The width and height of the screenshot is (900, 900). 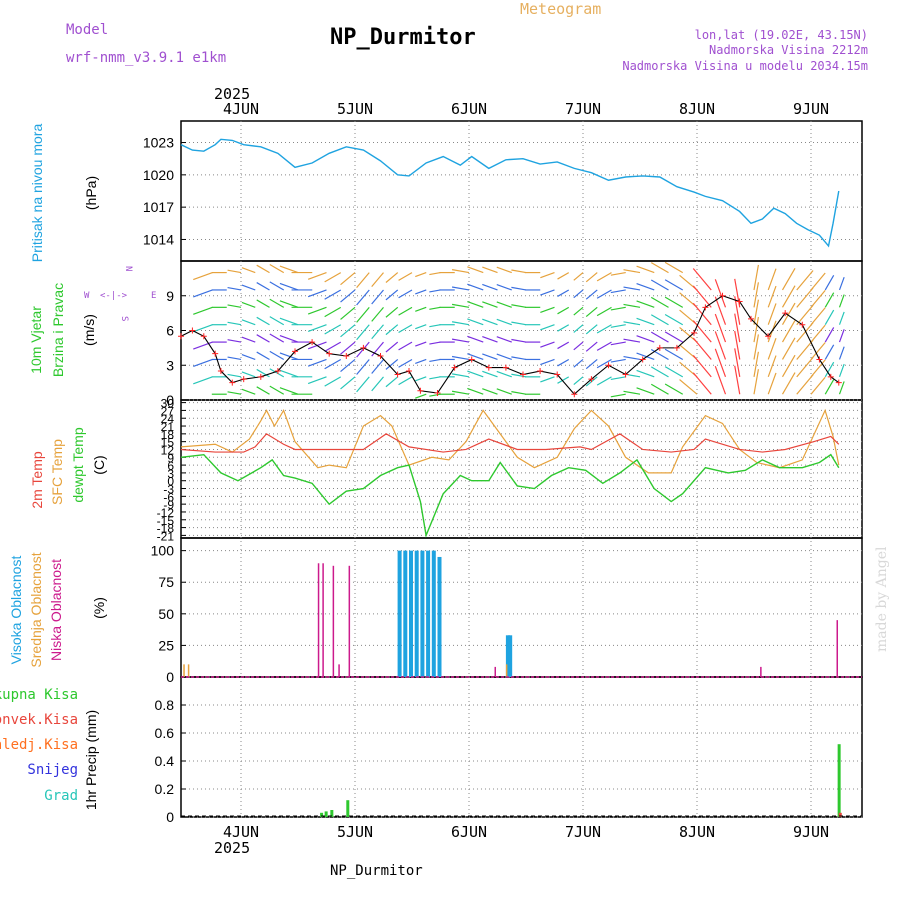 I want to click on y-tick-label: -3, so click(x=168, y=490).